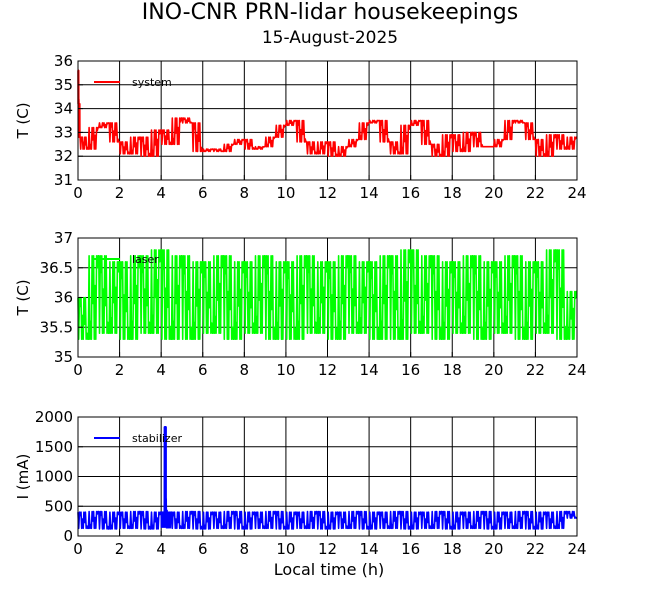 The width and height of the screenshot is (660, 595). I want to click on x-axis-label: Local time (h), so click(329, 569).